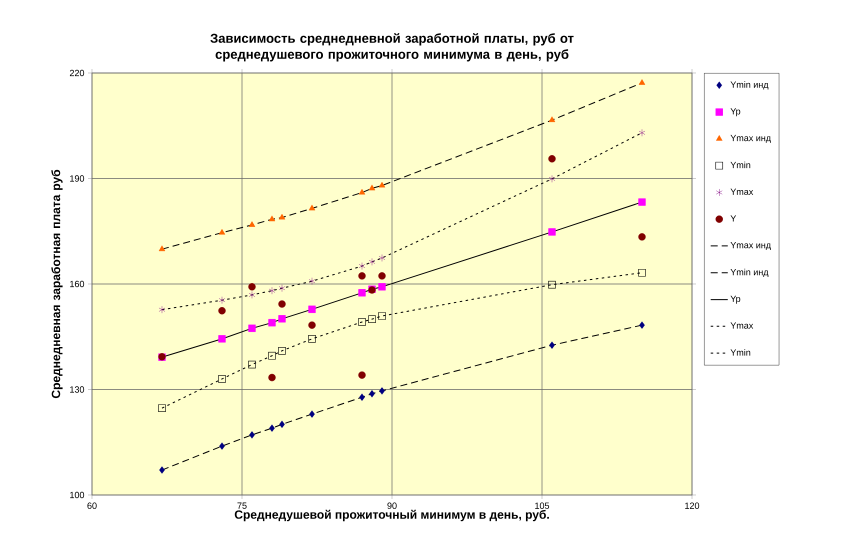 The image size is (860, 544). What do you see at coordinates (733, 218) in the screenshot?
I see `legend-label: Y` at bounding box center [733, 218].